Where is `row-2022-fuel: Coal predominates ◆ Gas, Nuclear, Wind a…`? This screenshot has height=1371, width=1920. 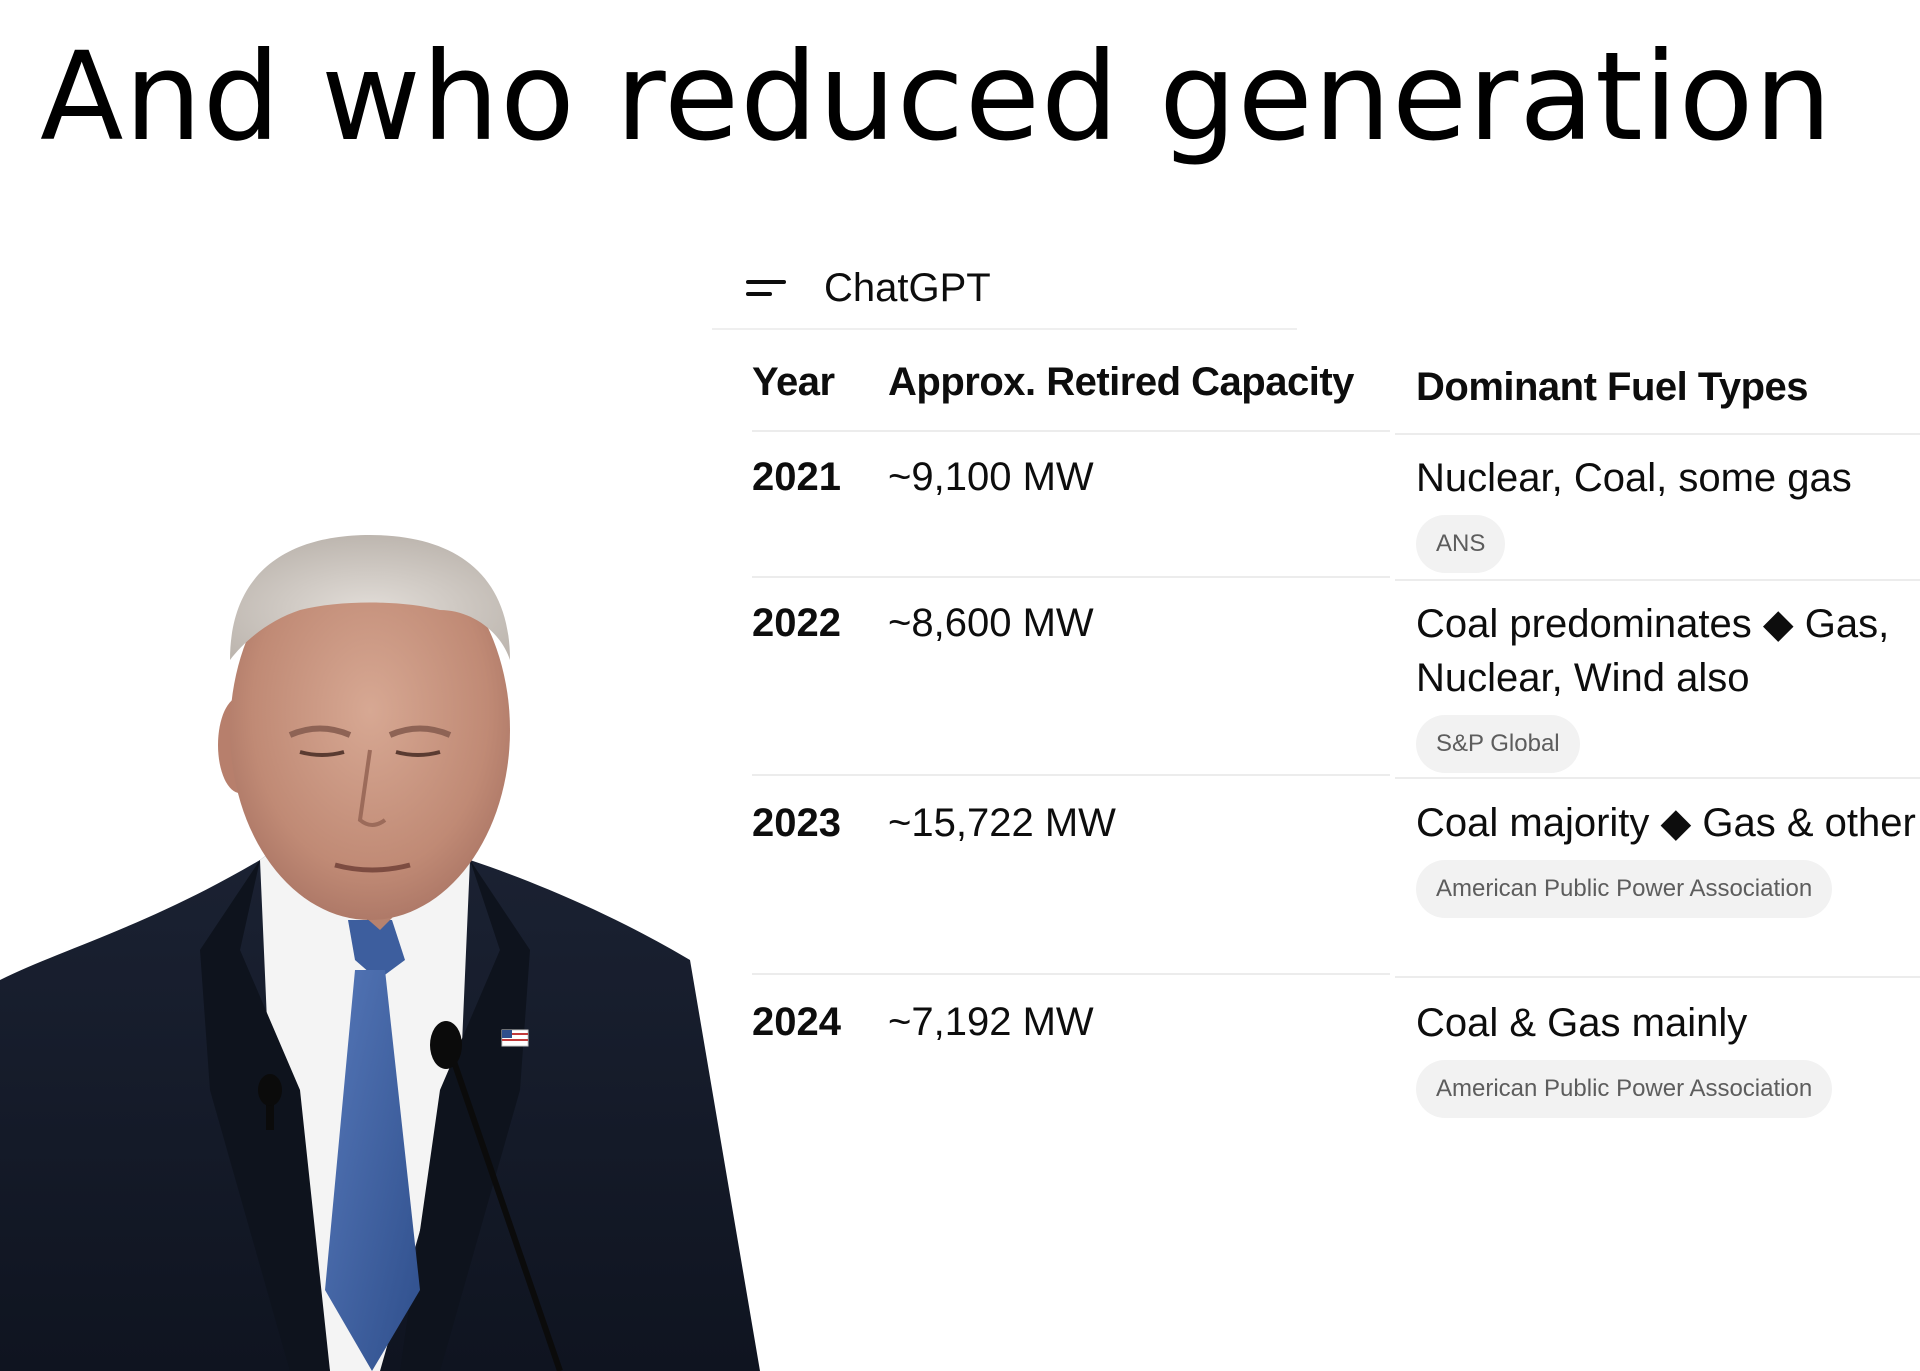
row-2022-fuel: Coal predominates ◆ Gas, Nuclear, Wind a… is located at coordinates (1668, 685).